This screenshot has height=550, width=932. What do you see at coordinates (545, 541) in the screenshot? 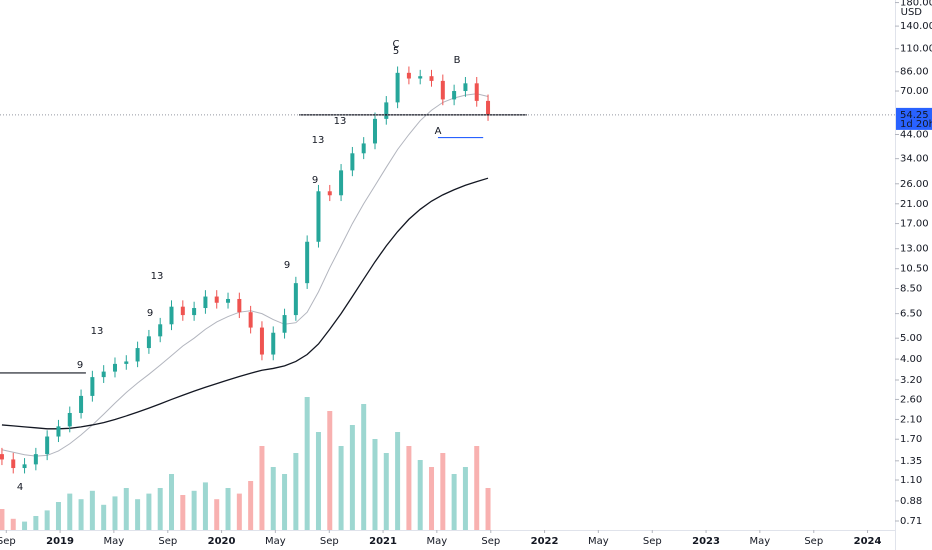
I see `x-tick-label: 2022` at bounding box center [545, 541].